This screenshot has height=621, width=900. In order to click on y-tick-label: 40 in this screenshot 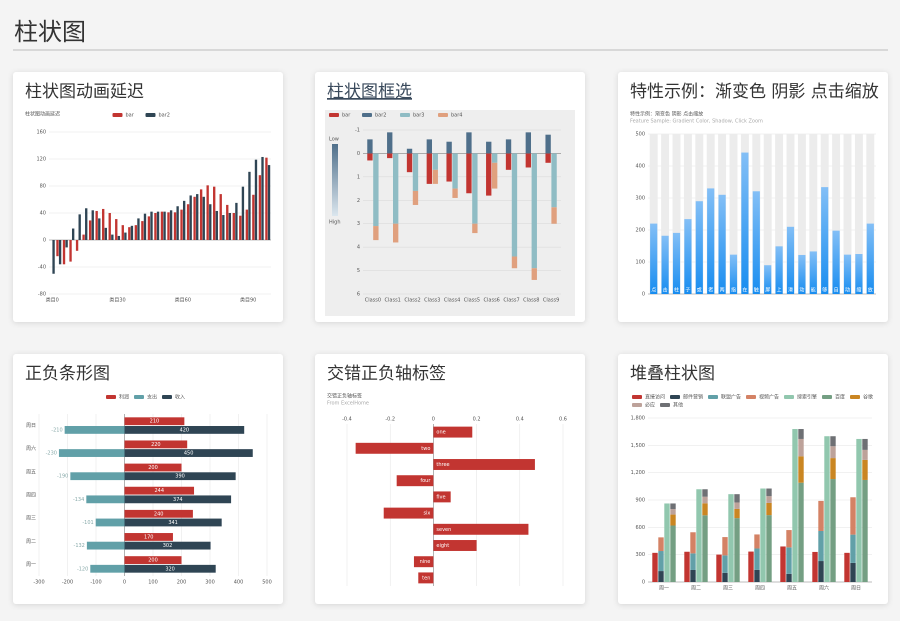, I will do `click(43, 214)`.